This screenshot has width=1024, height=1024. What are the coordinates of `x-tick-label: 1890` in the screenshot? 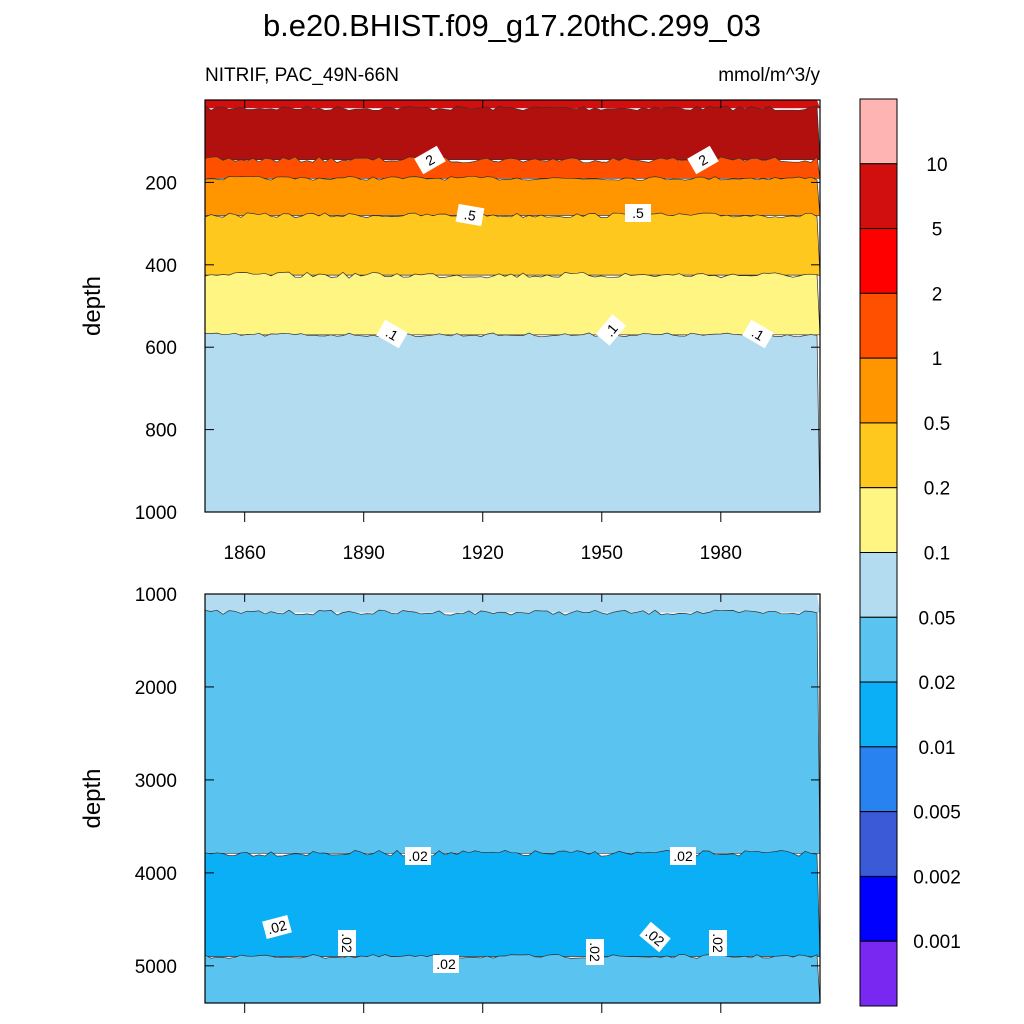 It's located at (364, 553).